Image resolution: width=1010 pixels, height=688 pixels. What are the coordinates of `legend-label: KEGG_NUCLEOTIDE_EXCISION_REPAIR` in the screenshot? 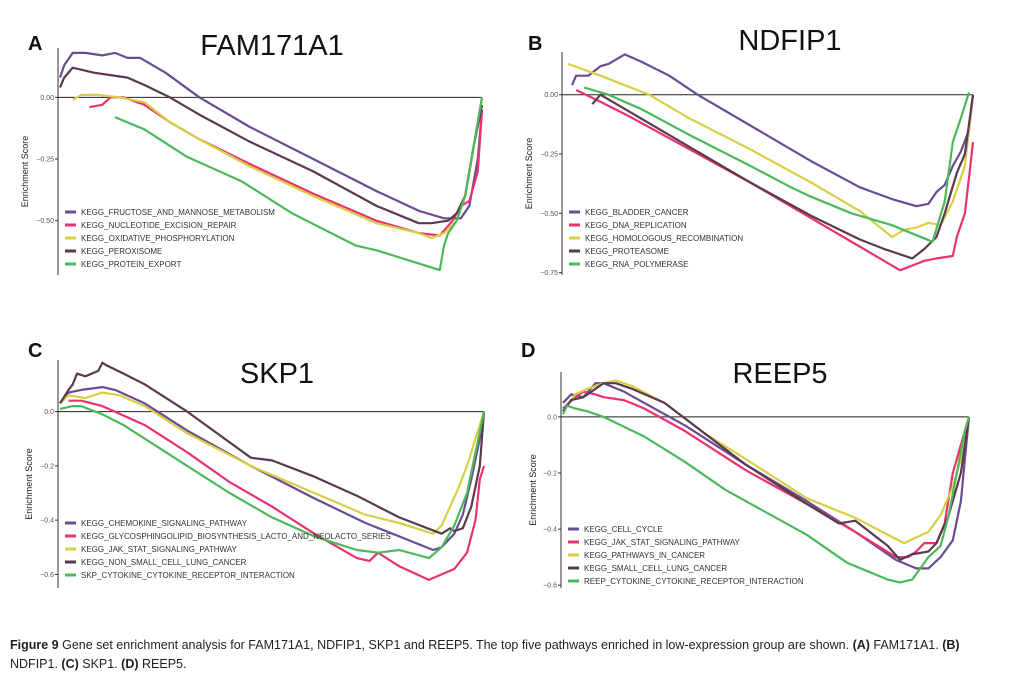 It's located at (159, 225).